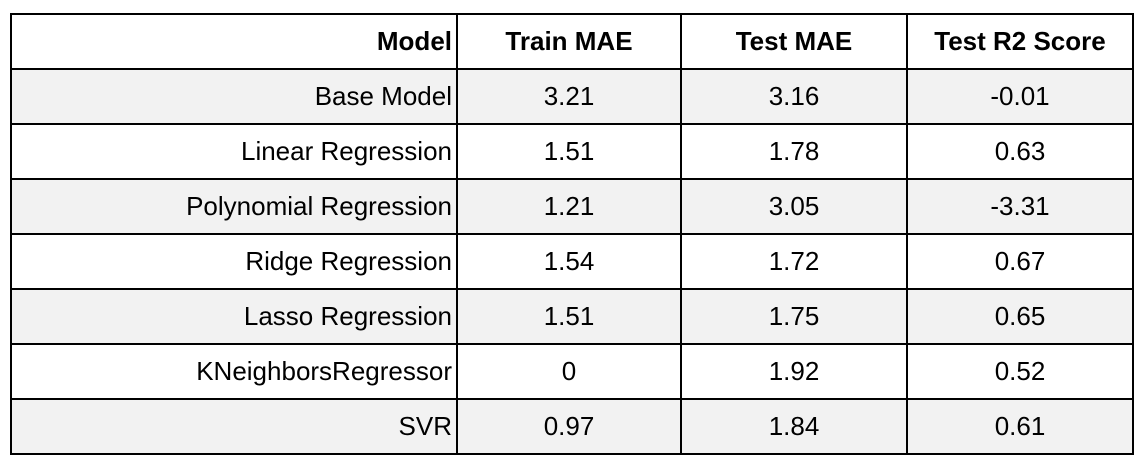  Describe the element at coordinates (234, 261) in the screenshot. I see `cell-model: Ridge Regression` at that location.